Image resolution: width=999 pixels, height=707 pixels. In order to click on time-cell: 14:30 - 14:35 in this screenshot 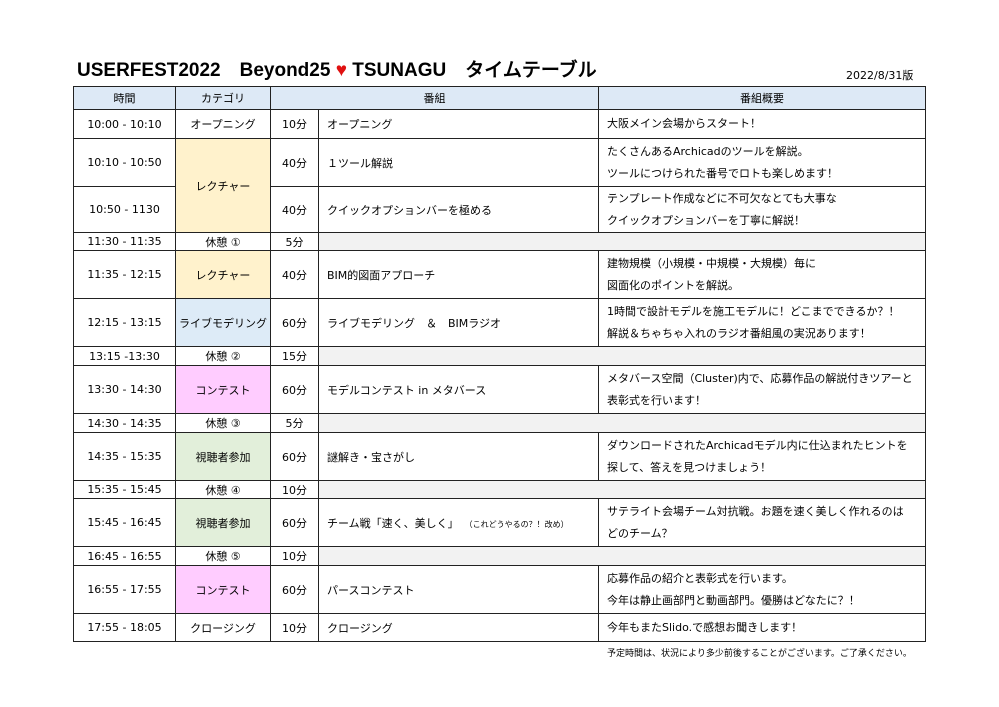, I will do `click(124, 423)`.